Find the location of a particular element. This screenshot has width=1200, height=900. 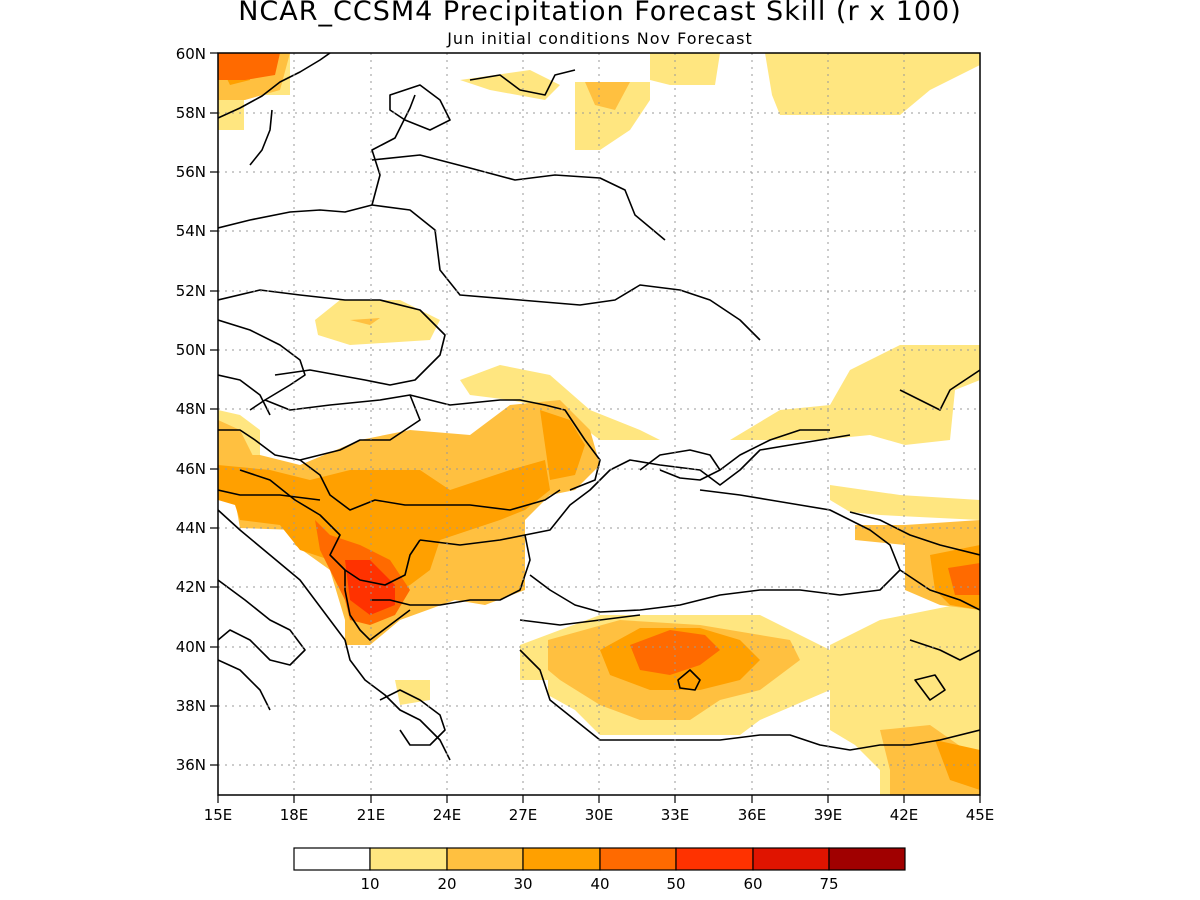

x-tick-label: 24E is located at coordinates (447, 815).